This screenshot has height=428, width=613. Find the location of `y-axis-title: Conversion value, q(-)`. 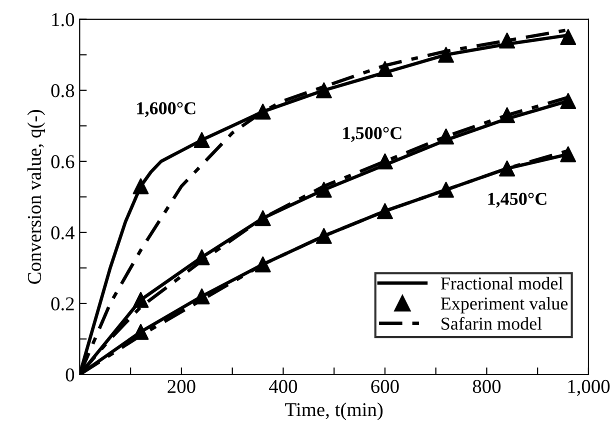

y-axis-title: Conversion value, q(-) is located at coordinates (36, 197).